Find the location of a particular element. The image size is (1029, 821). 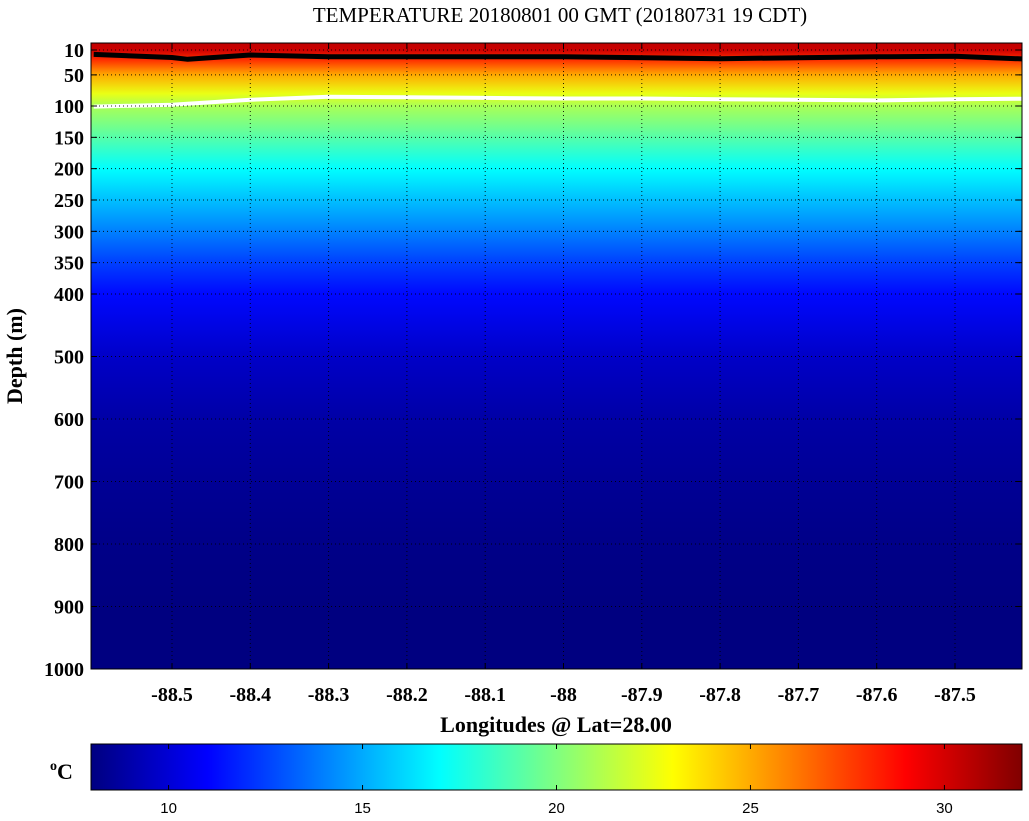

colorbar-tick-label: 15 is located at coordinates (362, 808).